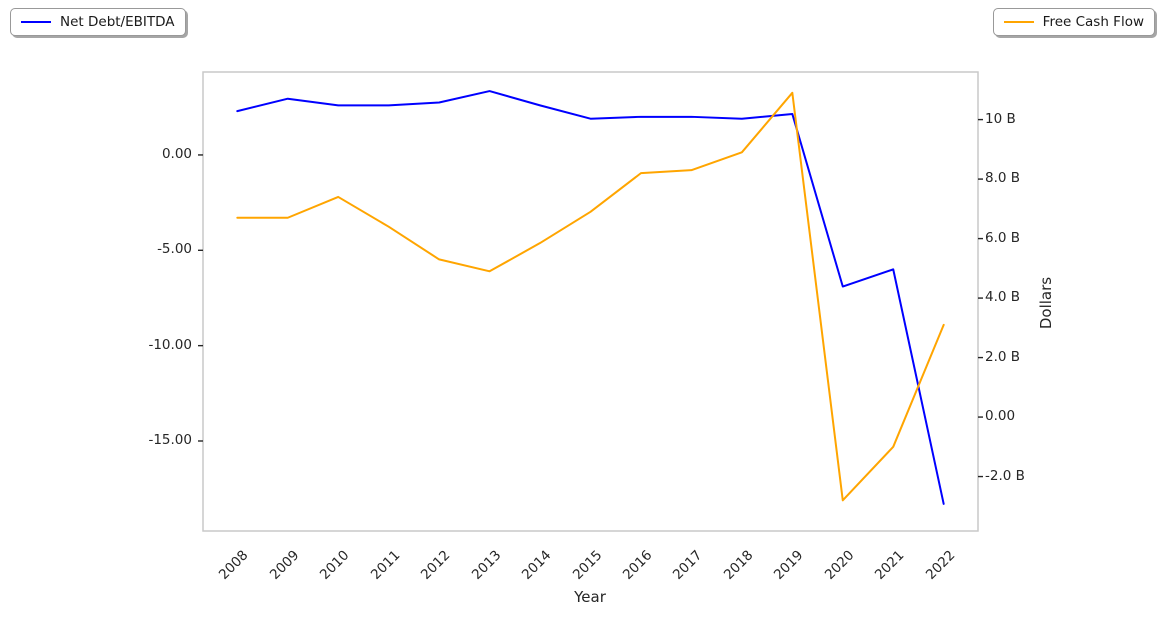 The height and width of the screenshot is (618, 1164). What do you see at coordinates (789, 565) in the screenshot?
I see `x-tick-label: 2019` at bounding box center [789, 565].